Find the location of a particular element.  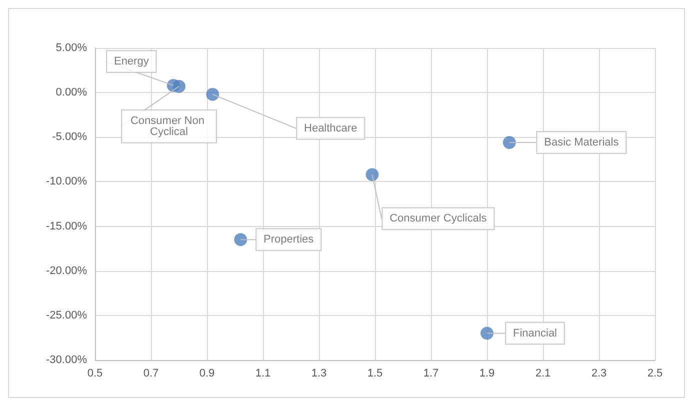

y-tick-label: -5.00% is located at coordinates (70, 137).